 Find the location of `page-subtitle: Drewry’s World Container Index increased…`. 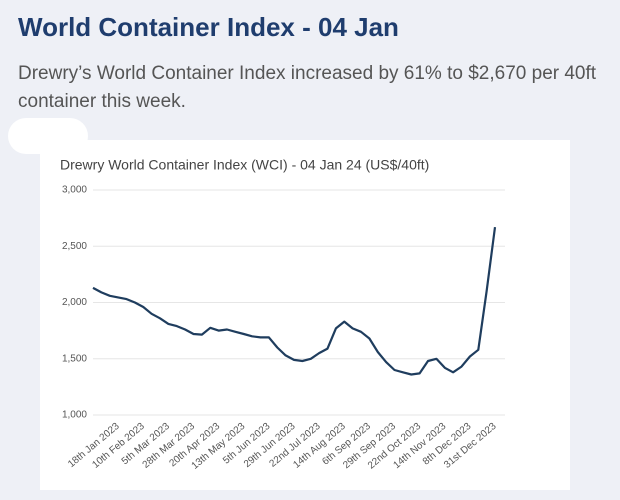

page-subtitle: Drewry’s World Container Index increased… is located at coordinates (307, 87).